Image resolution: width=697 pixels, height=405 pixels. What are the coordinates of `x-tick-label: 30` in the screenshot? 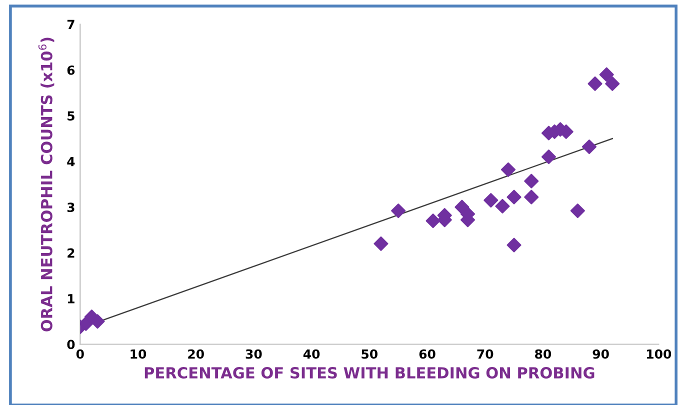 It's located at (254, 354).